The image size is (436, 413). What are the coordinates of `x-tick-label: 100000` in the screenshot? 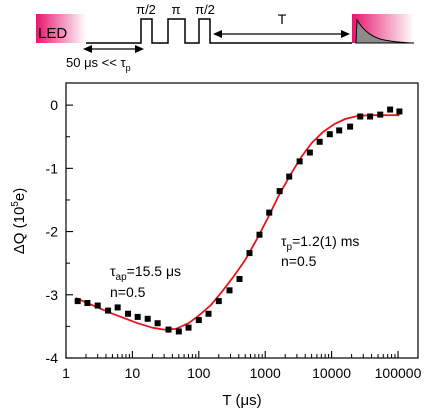 It's located at (398, 373).